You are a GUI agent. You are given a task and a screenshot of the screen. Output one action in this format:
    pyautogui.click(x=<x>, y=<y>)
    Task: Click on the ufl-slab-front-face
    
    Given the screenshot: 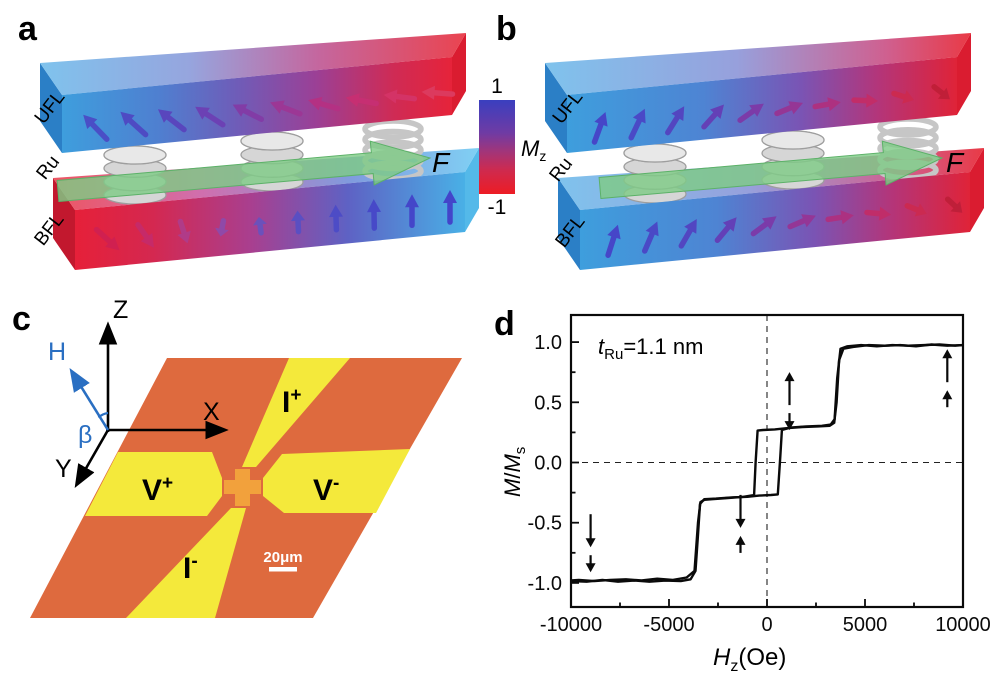 What is the action you would take?
    pyautogui.click(x=257, y=105)
    